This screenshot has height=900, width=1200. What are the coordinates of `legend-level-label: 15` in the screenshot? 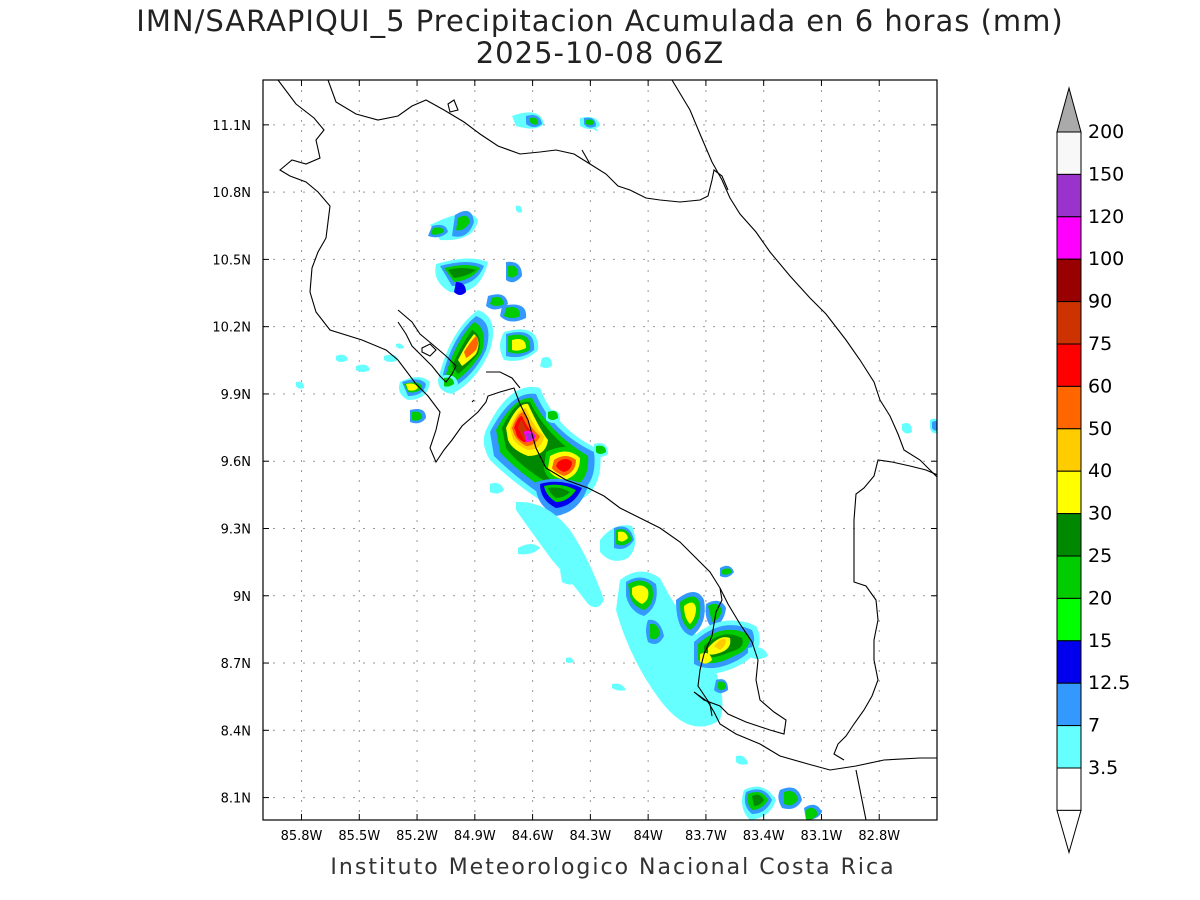 It's located at (1100, 641).